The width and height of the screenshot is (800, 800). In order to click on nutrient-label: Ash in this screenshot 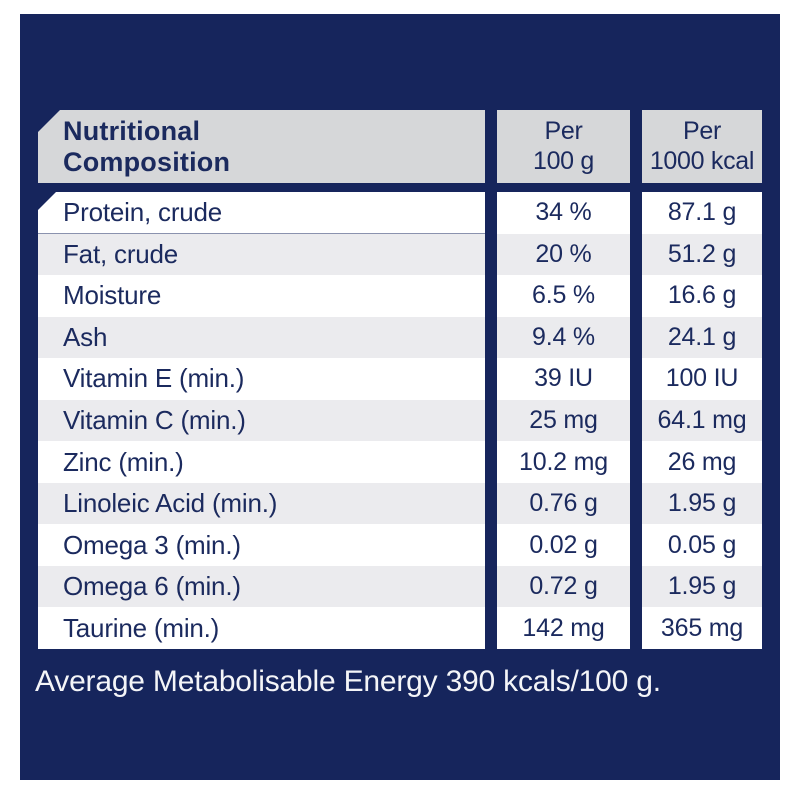, I will do `click(261, 337)`.